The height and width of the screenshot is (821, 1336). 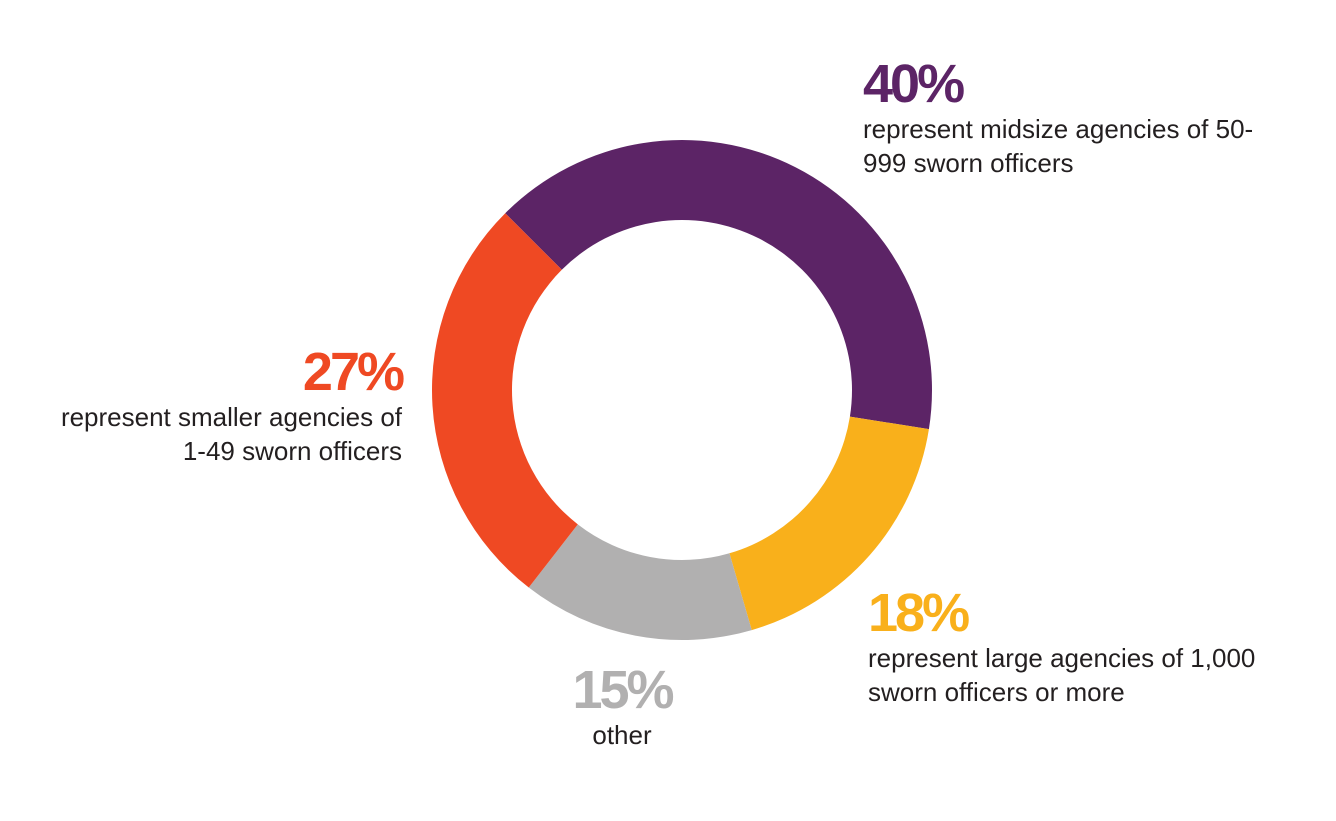 What do you see at coordinates (622, 735) in the screenshot?
I see `category-label: other` at bounding box center [622, 735].